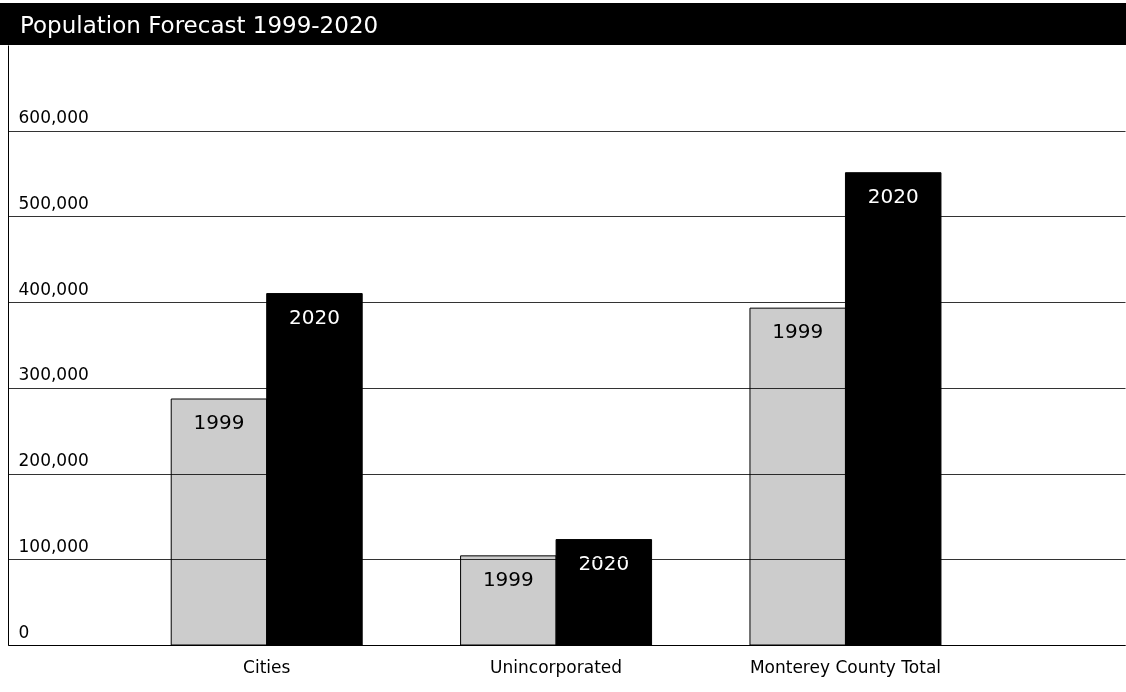 This screenshot has width=1126, height=692. Describe the element at coordinates (53, 545) in the screenshot. I see `y-tick-label: 100,000` at that location.